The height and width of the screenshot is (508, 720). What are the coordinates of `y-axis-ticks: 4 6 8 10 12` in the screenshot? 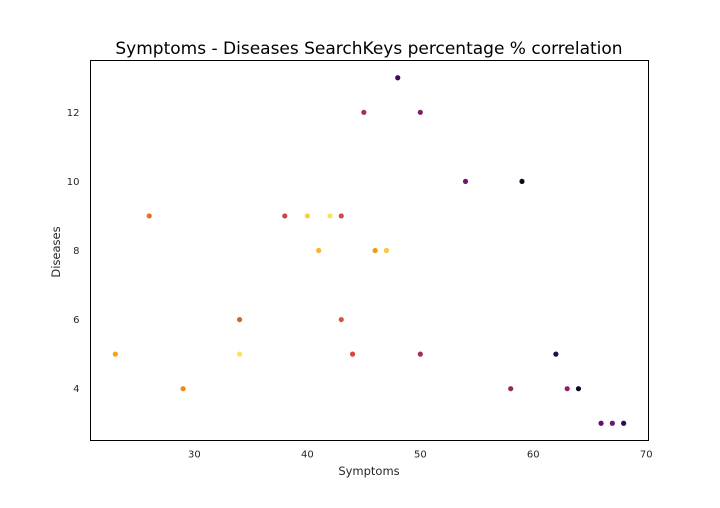 It's located at (73, 251).